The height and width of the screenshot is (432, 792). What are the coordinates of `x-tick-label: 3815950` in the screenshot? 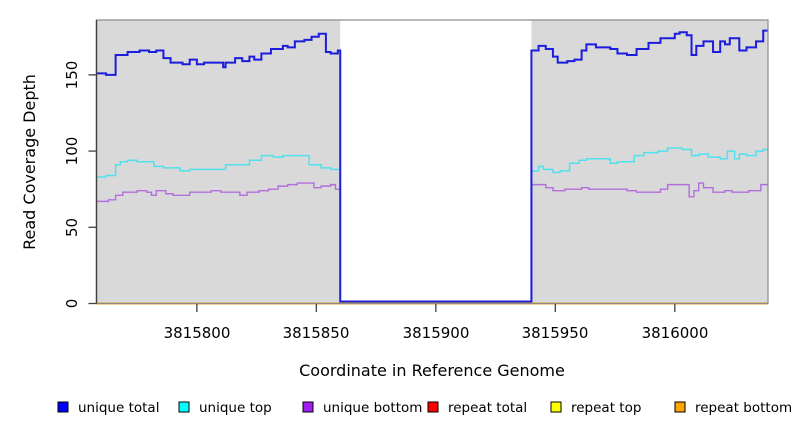 It's located at (555, 333).